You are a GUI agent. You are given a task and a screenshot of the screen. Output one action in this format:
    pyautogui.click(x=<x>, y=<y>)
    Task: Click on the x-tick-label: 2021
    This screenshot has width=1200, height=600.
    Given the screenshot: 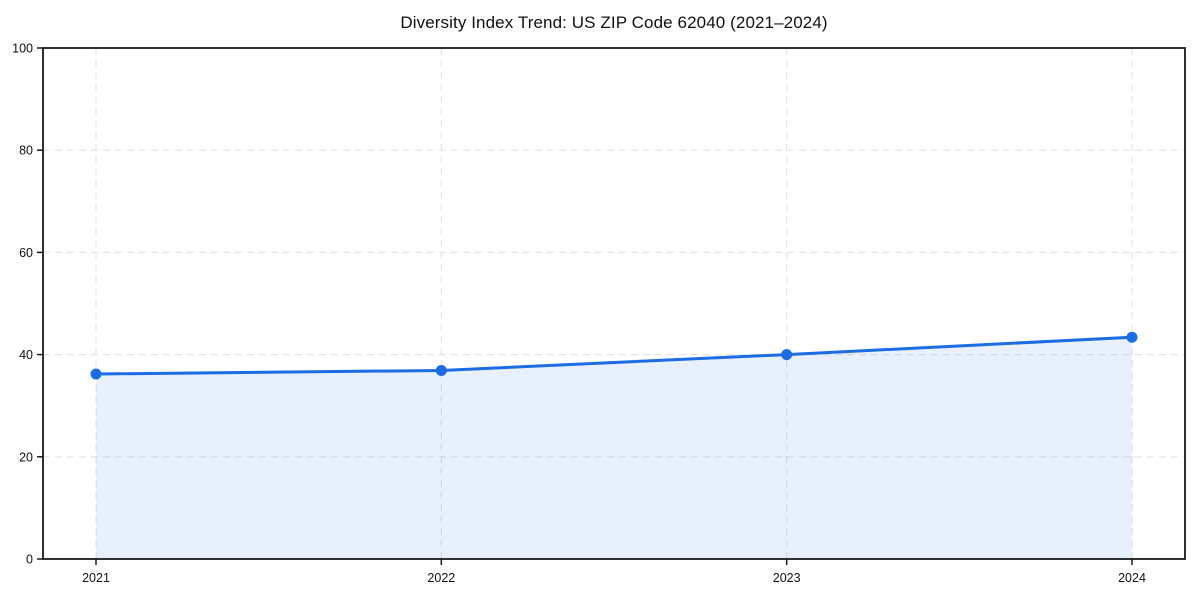 What is the action you would take?
    pyautogui.click(x=96, y=578)
    